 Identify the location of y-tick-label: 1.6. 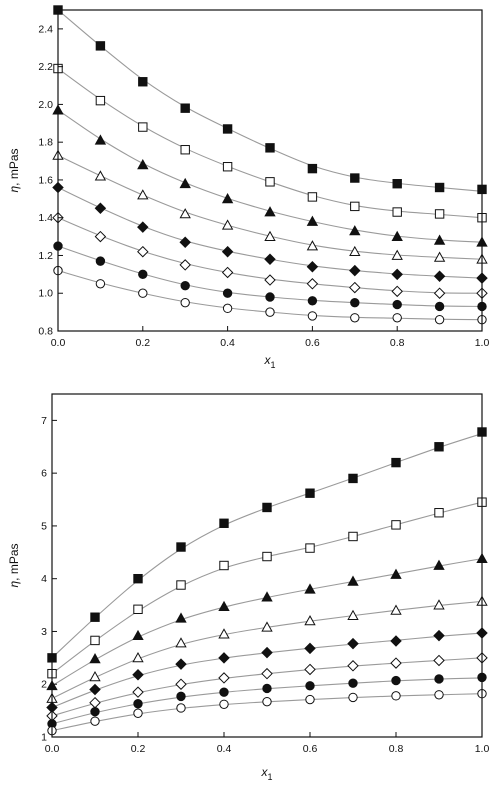
(45, 180).